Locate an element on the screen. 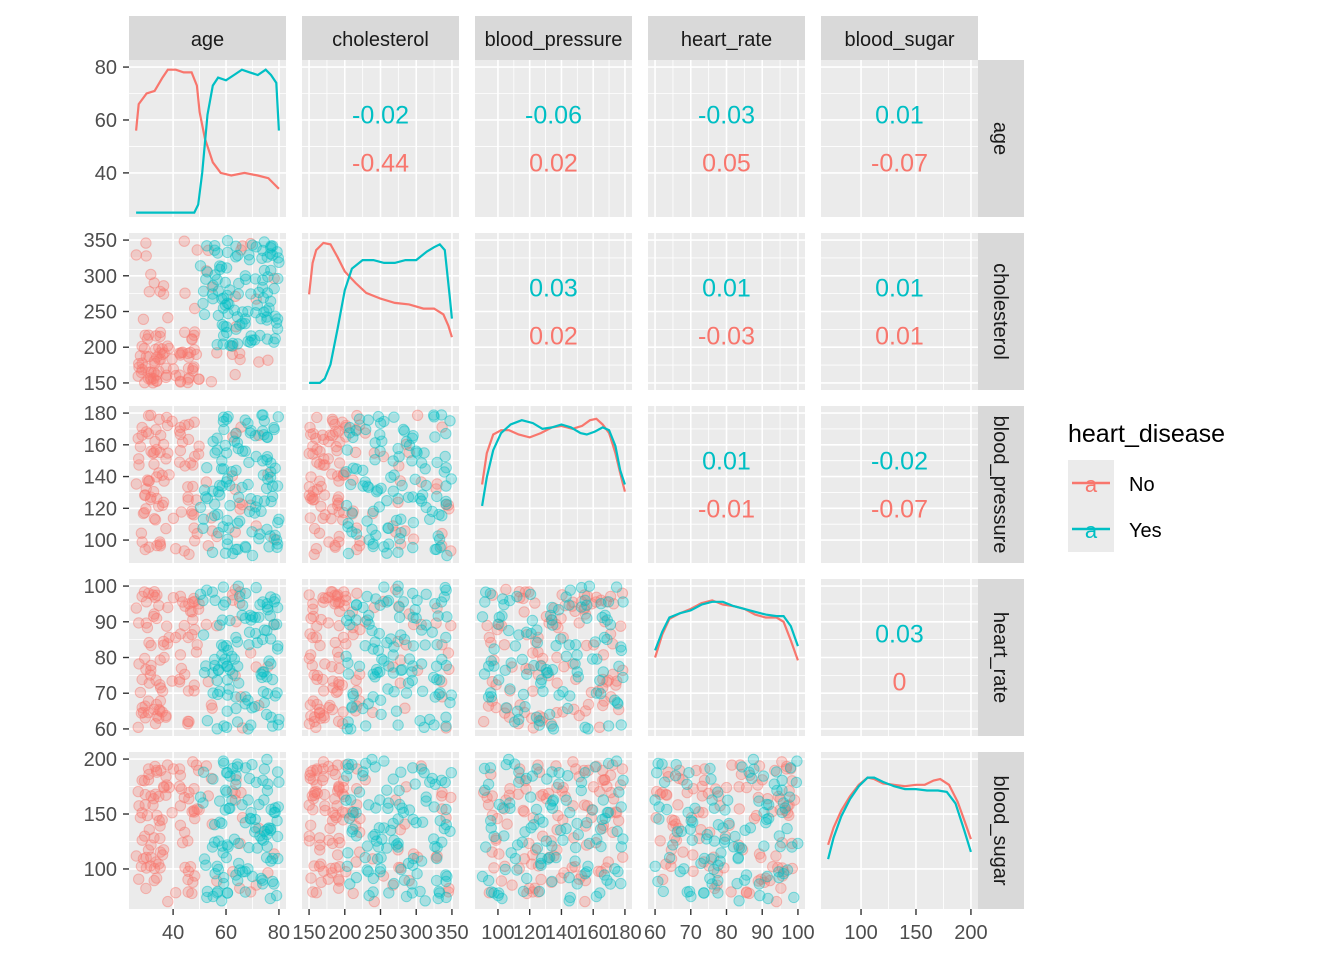  panel-blood_sugar-blood_pressure is located at coordinates (553, 830).